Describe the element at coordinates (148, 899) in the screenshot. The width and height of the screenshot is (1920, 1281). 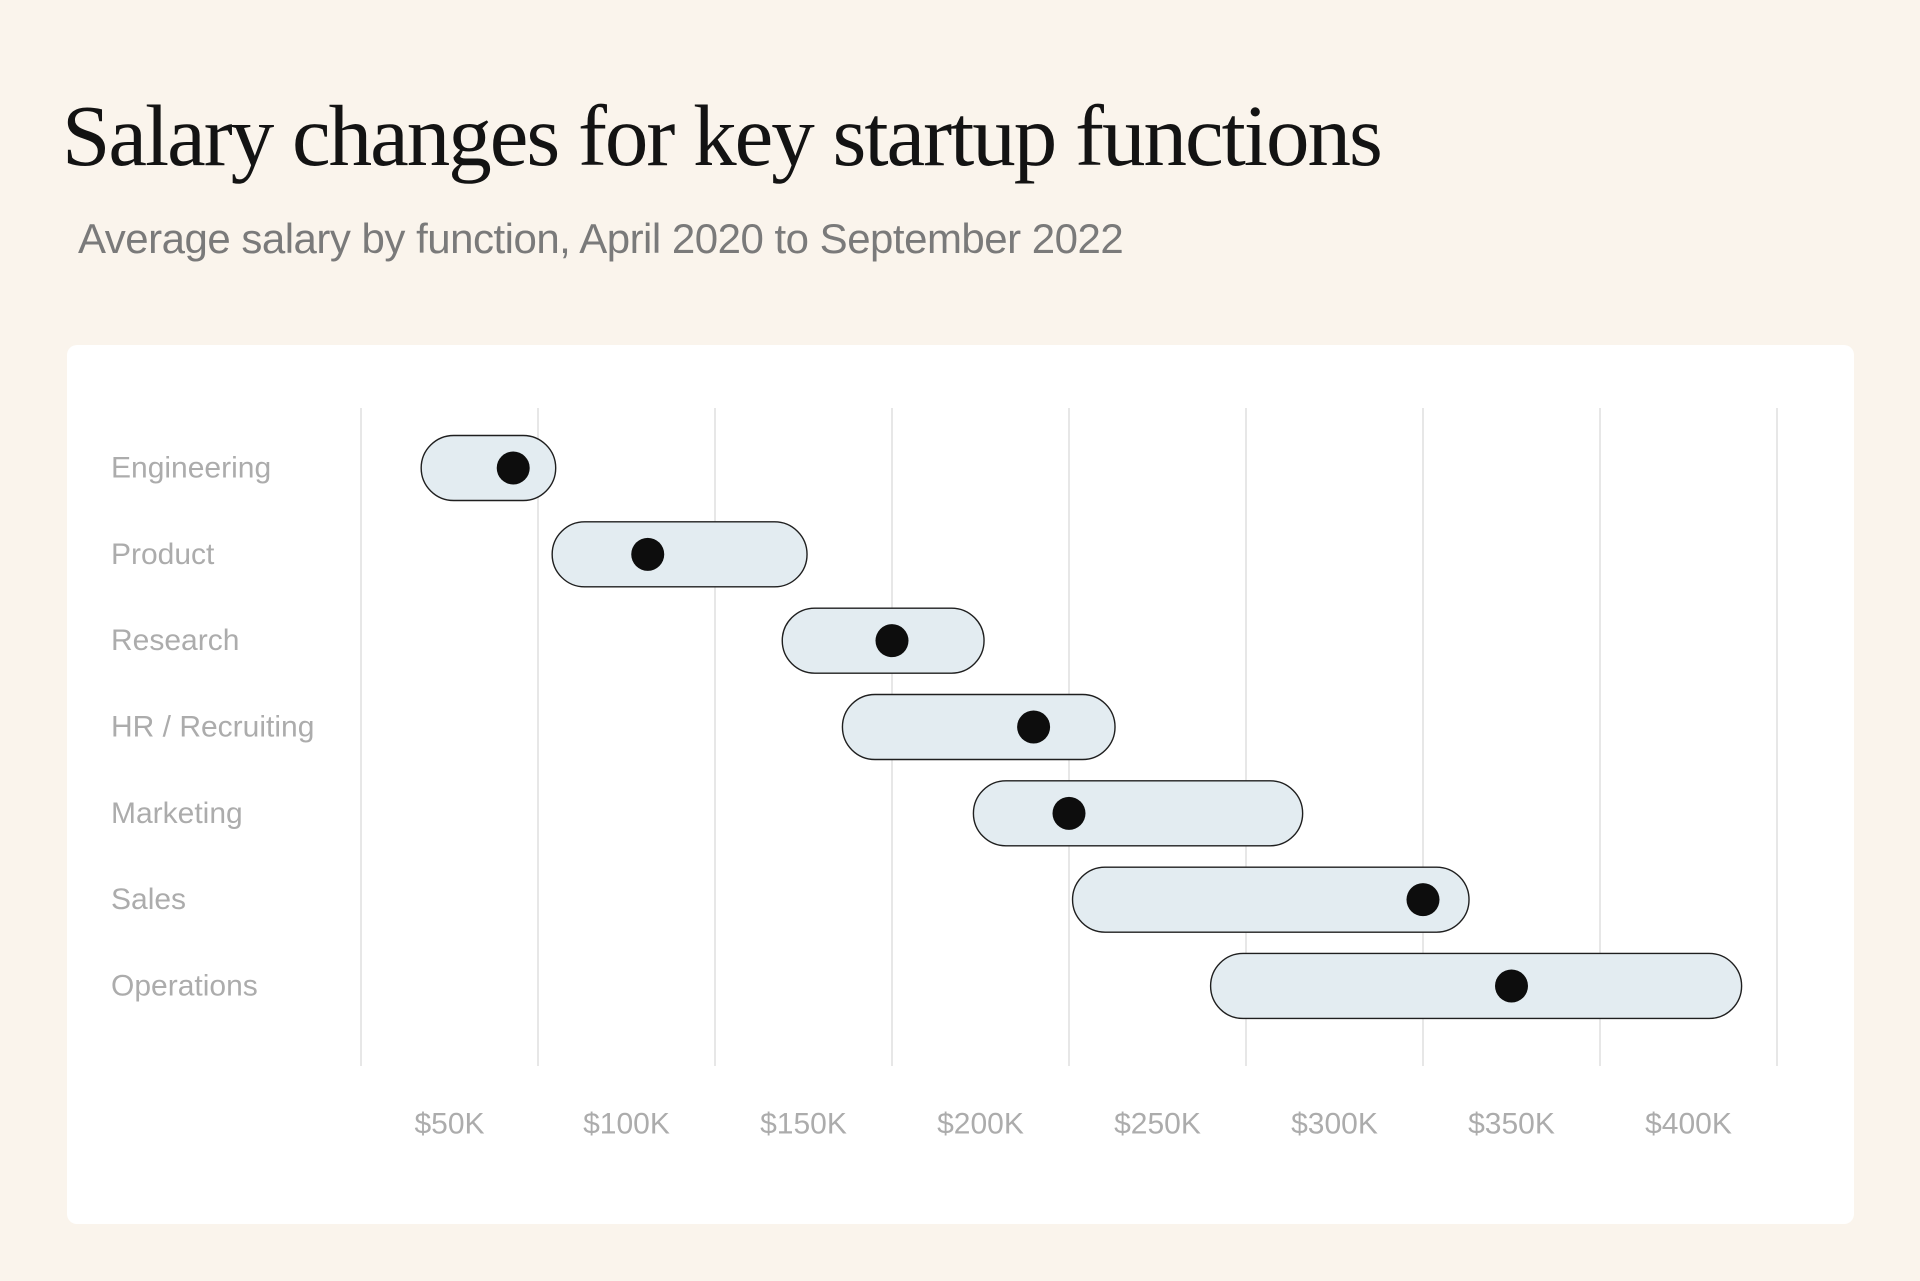
I see `category-label: Sales` at that location.